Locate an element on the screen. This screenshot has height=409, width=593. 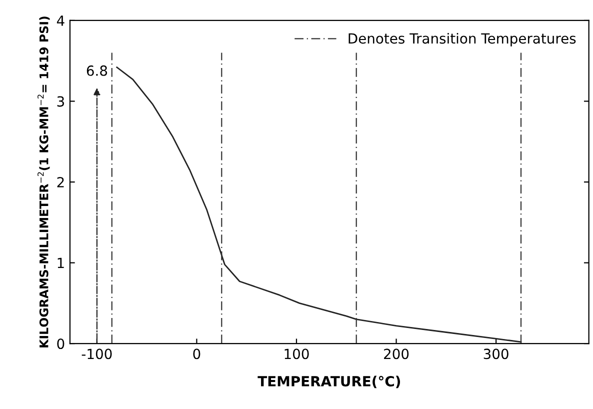
y-tick-label: 2 is located at coordinates (60, 182).